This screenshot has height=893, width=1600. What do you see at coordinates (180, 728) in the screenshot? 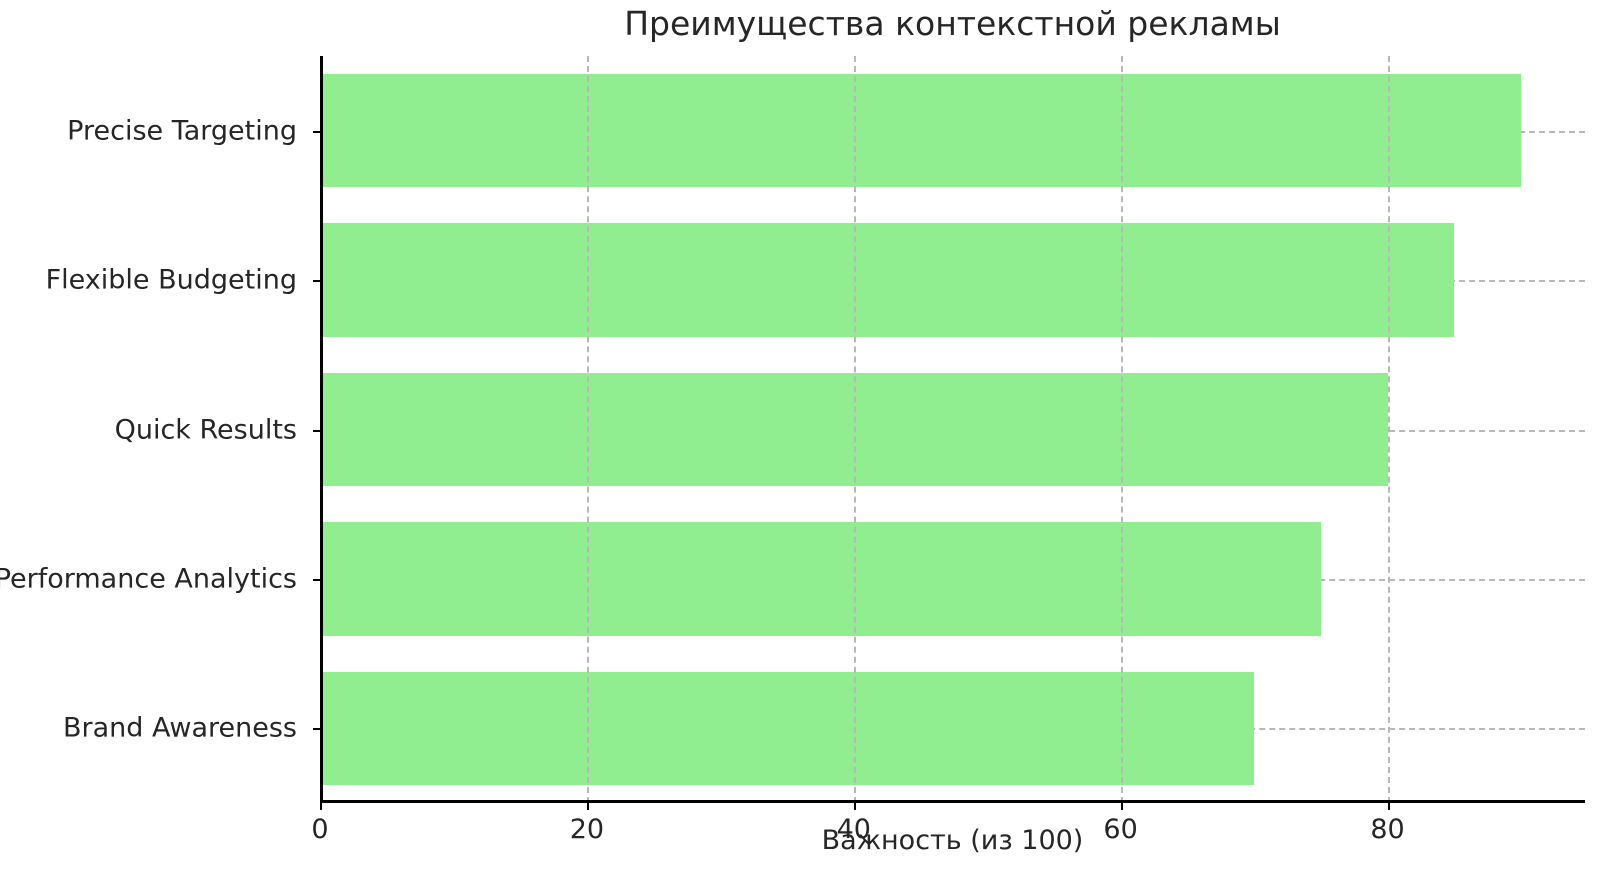
I see `y-tick-label: Brand Awareness` at bounding box center [180, 728].